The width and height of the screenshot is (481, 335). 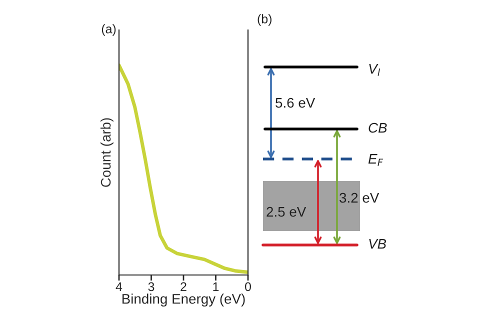 What do you see at coordinates (248, 287) in the screenshot?
I see `x-tick-label: 0` at bounding box center [248, 287].